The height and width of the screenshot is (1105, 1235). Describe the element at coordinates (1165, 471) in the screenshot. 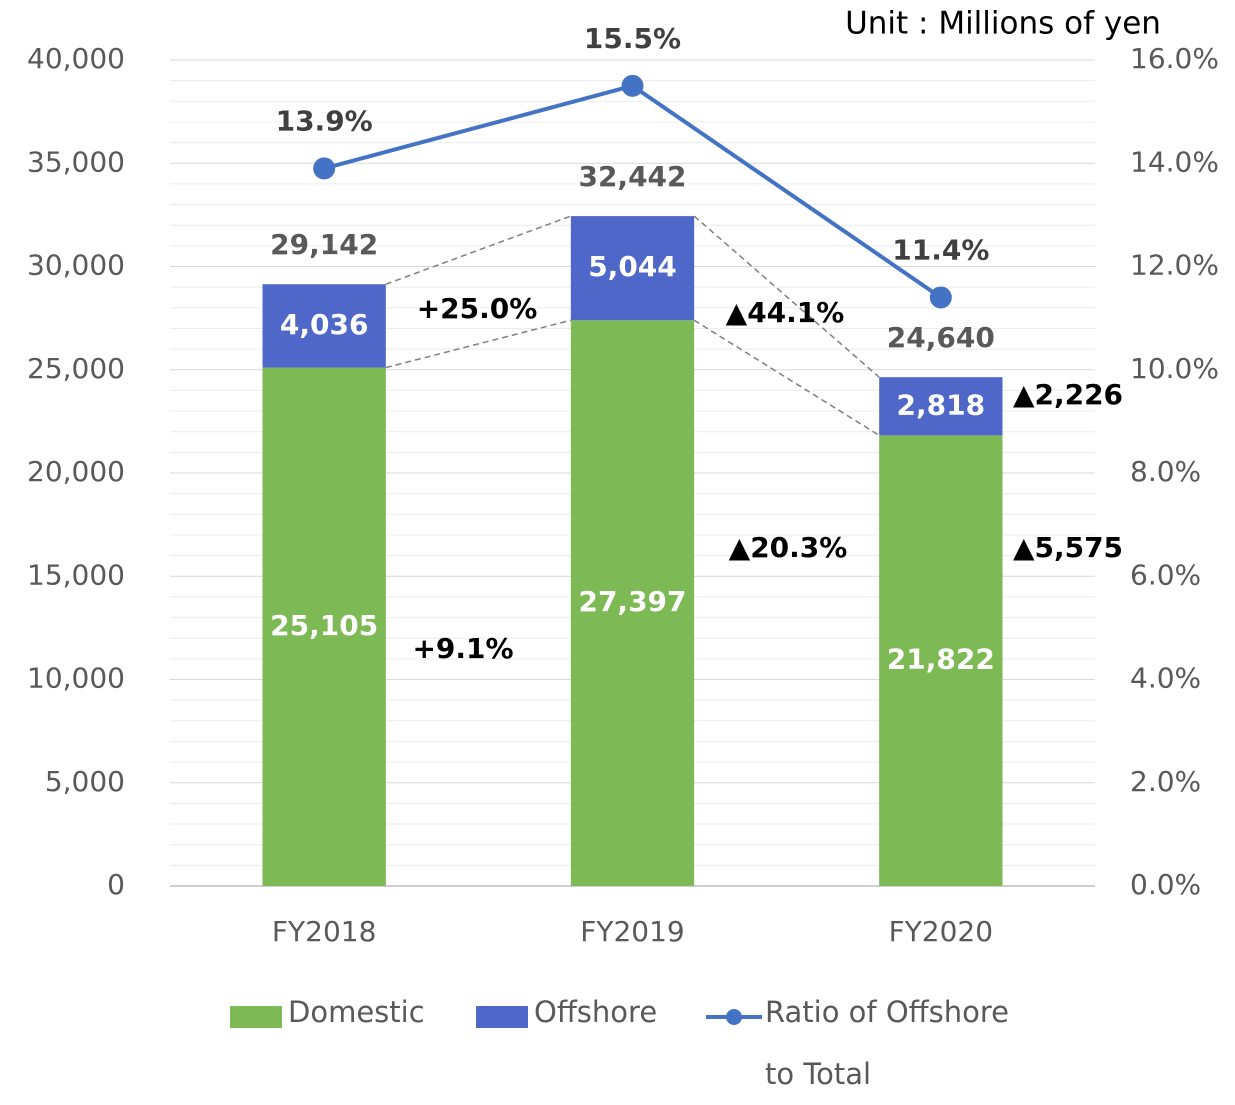

I see `y2-tick-label: 8.0%` at that location.